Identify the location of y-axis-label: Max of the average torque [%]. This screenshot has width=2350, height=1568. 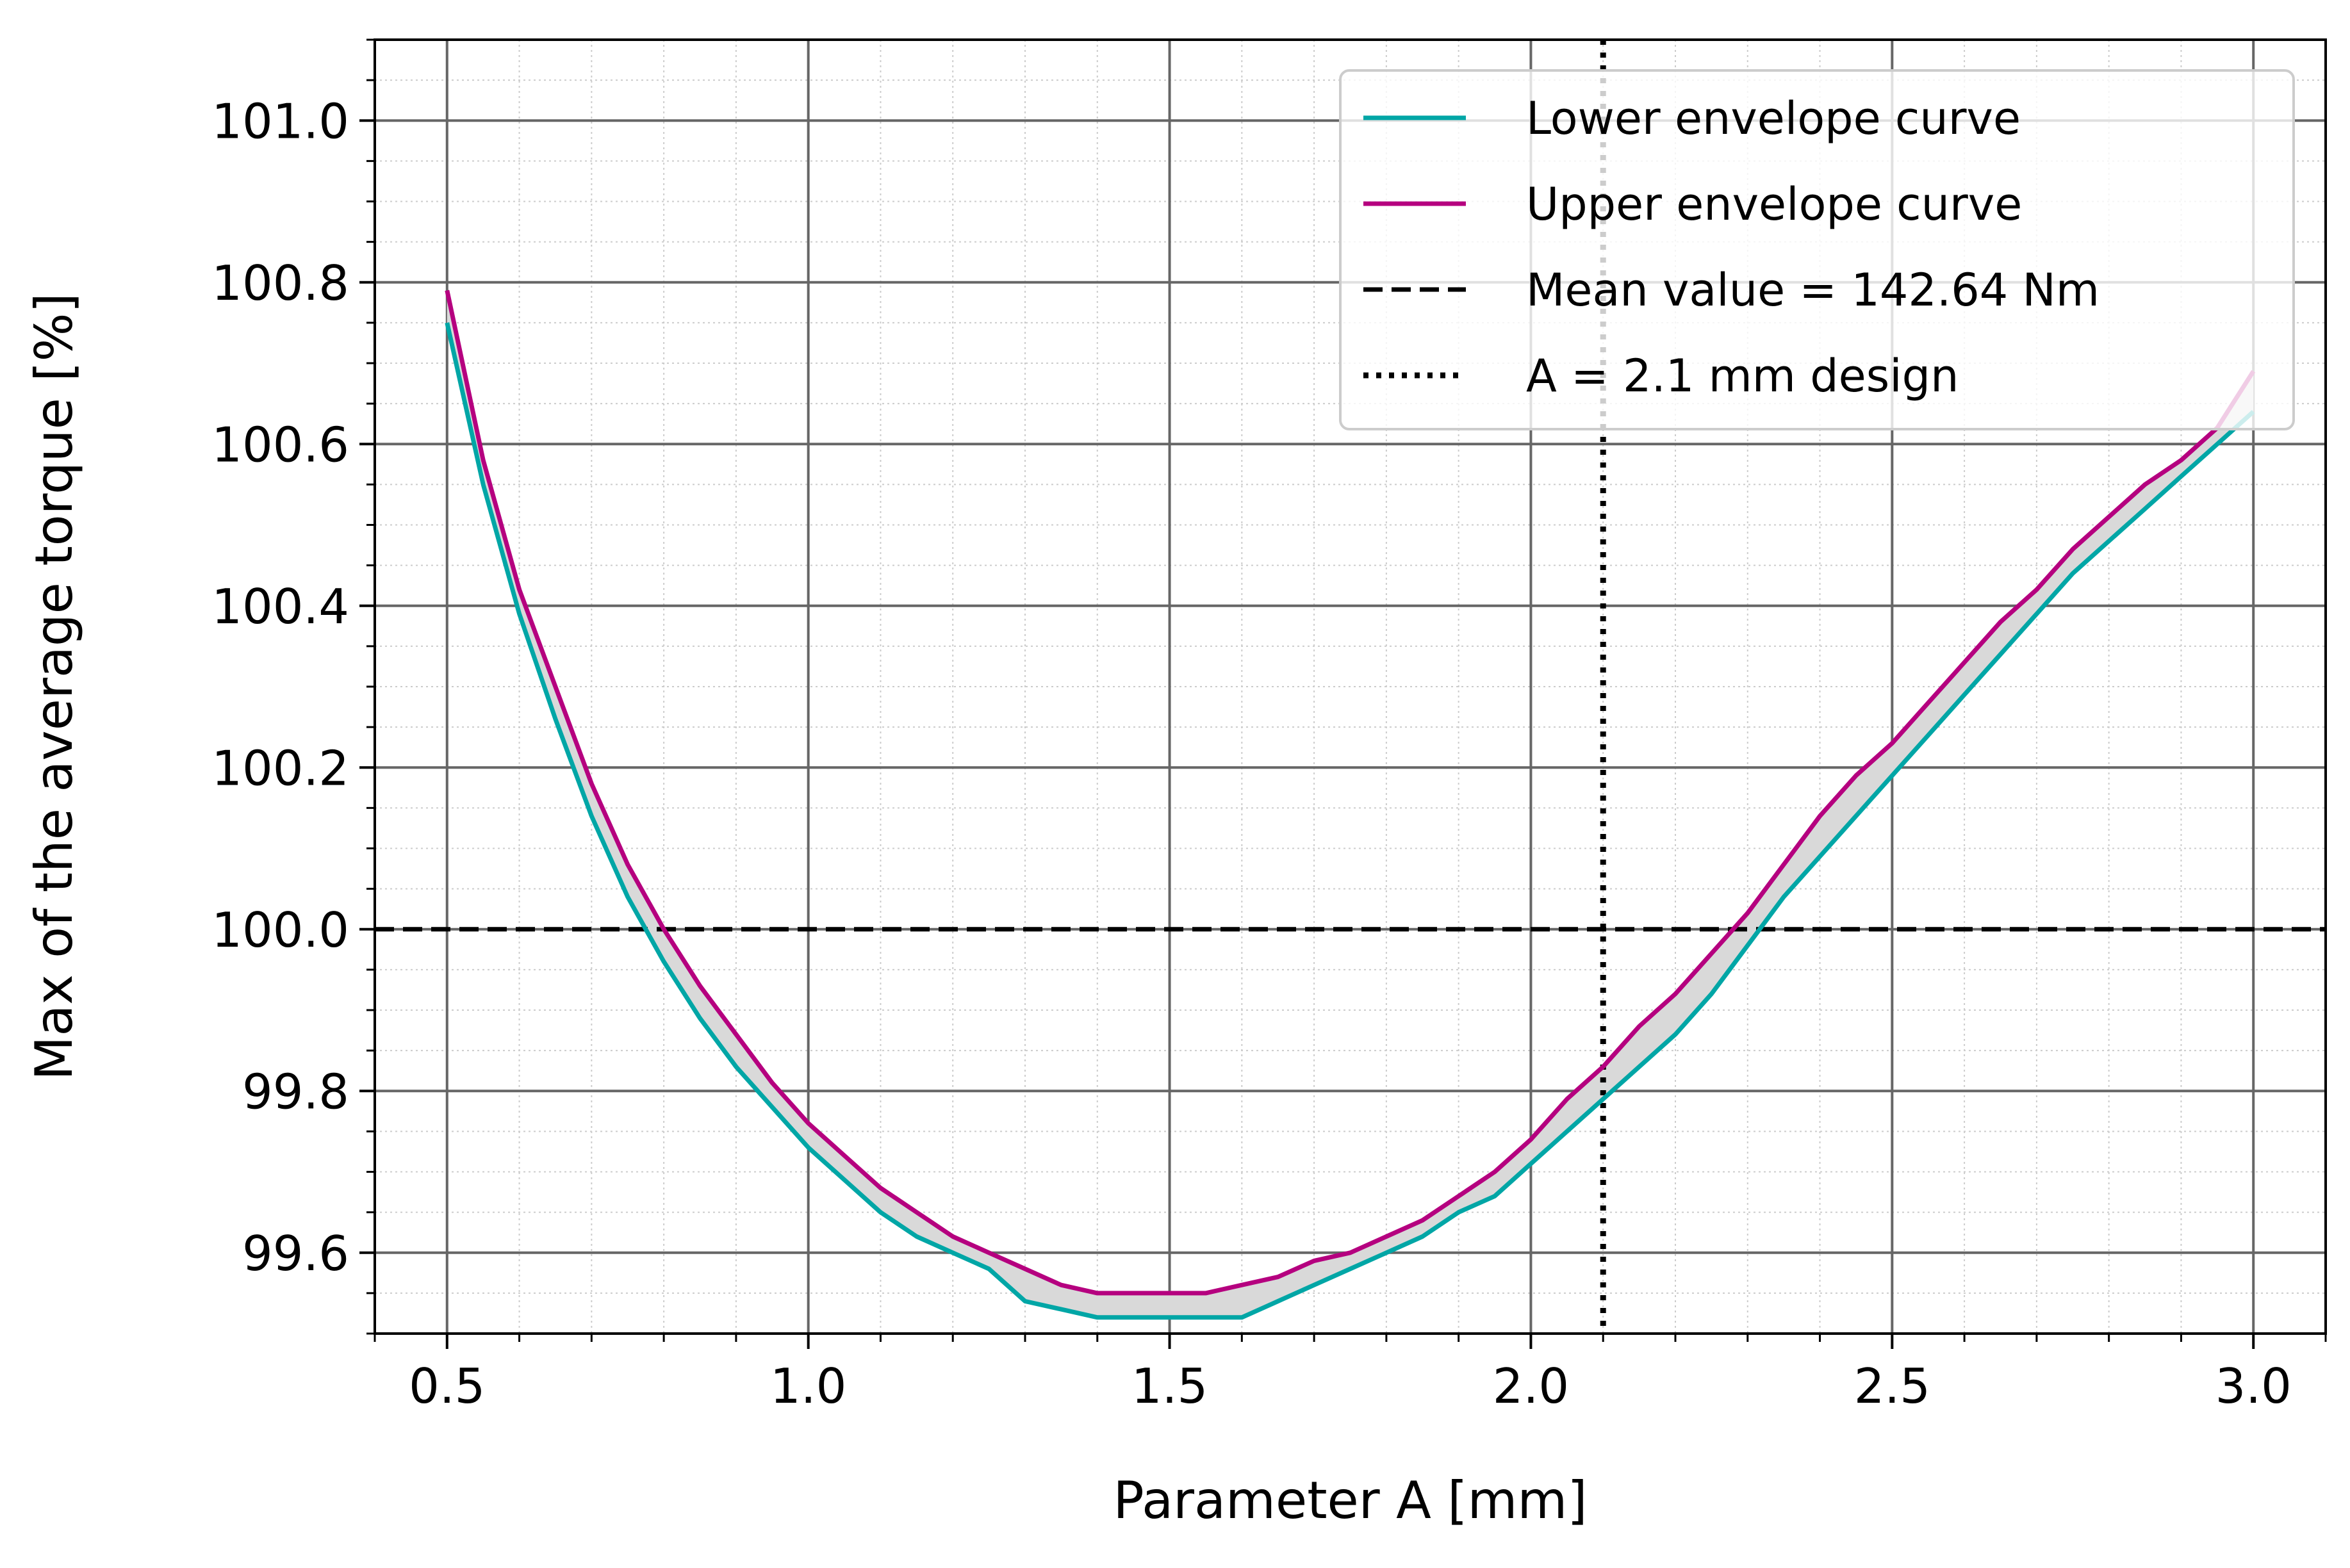
(54, 686).